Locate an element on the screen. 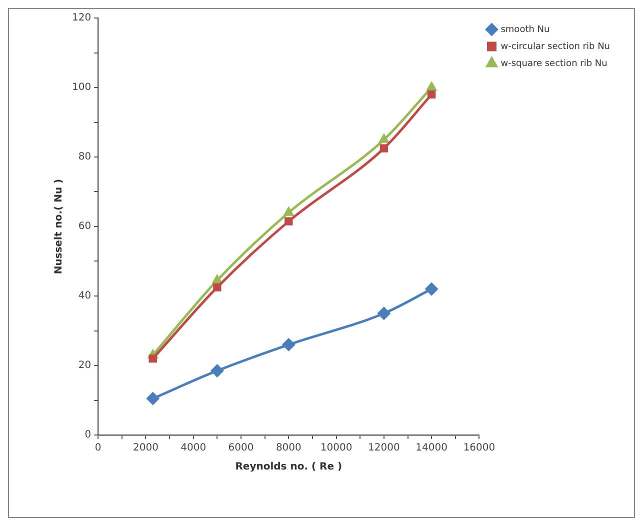 The width and height of the screenshot is (643, 526). x-axis-title: Reynolds no. ( Re ) is located at coordinates (288, 467).